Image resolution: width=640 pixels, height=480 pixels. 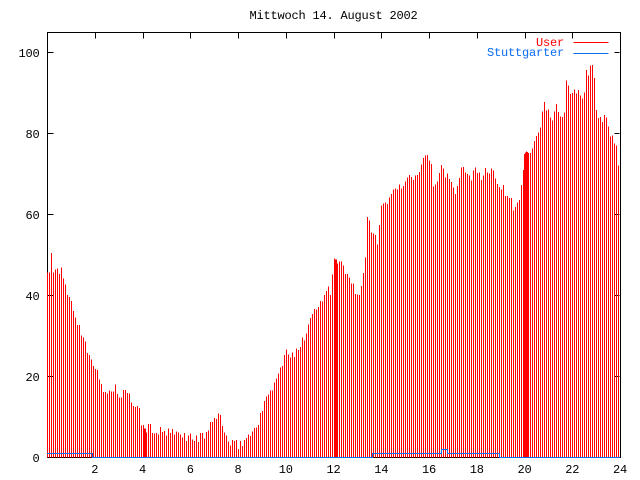 I want to click on svg-text: User, so click(x=550, y=43).